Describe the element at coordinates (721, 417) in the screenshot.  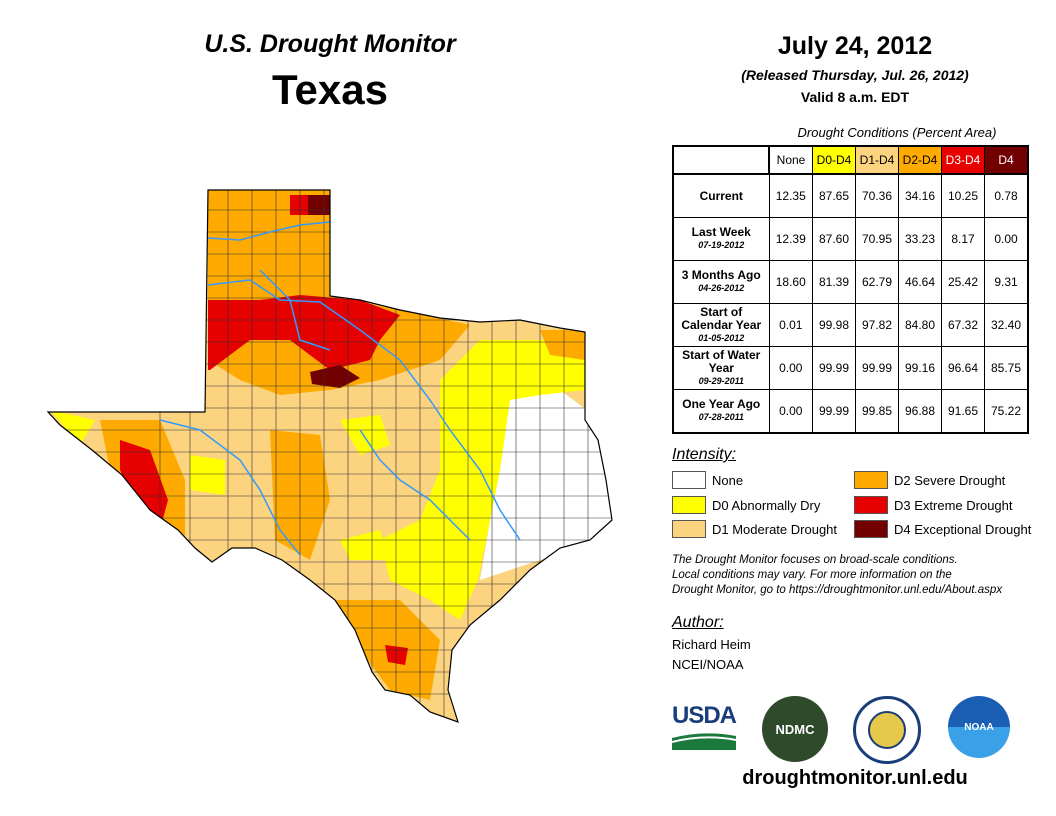
I see `row-date: 07-28-2011` at that location.